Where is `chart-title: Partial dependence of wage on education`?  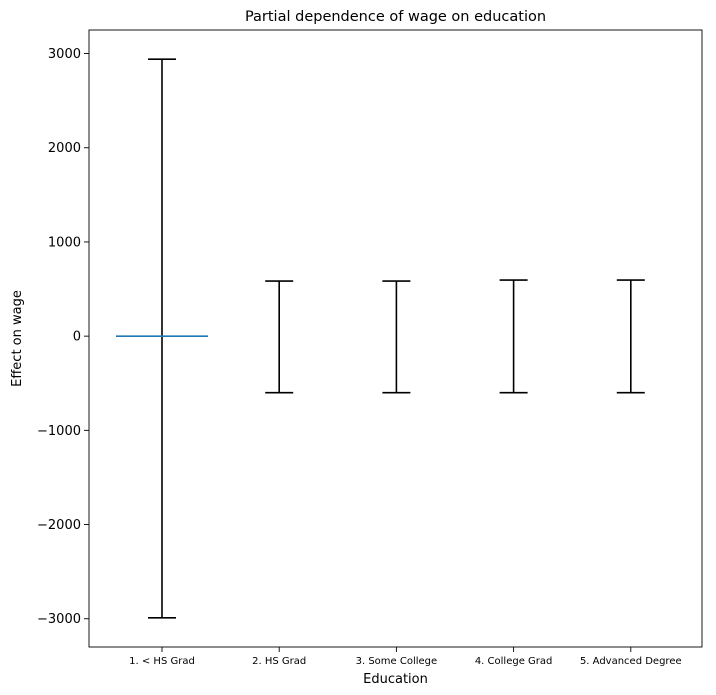 chart-title: Partial dependence of wage on education is located at coordinates (395, 17).